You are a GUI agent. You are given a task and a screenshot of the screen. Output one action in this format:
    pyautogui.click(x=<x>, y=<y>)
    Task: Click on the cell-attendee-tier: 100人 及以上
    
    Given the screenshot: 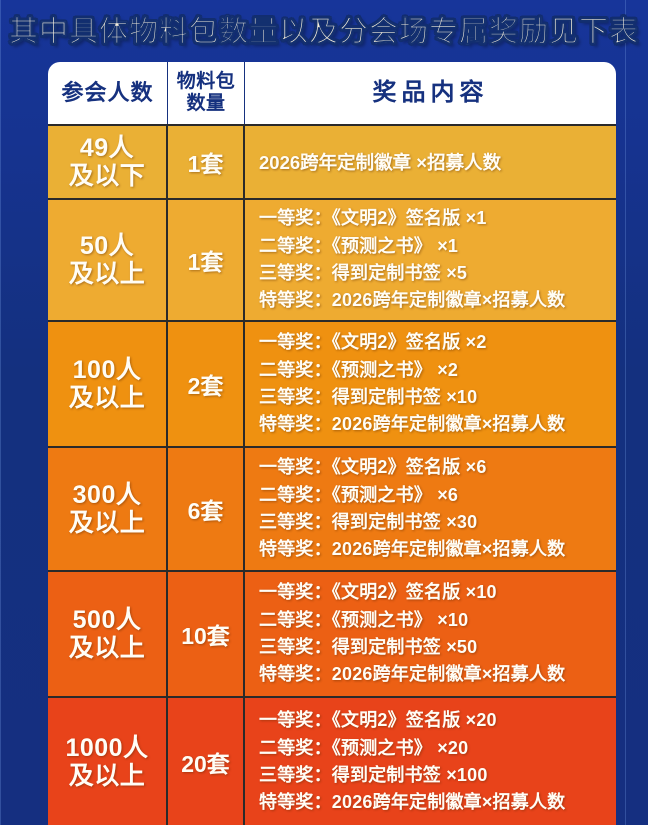 What is the action you would take?
    pyautogui.click(x=108, y=383)
    